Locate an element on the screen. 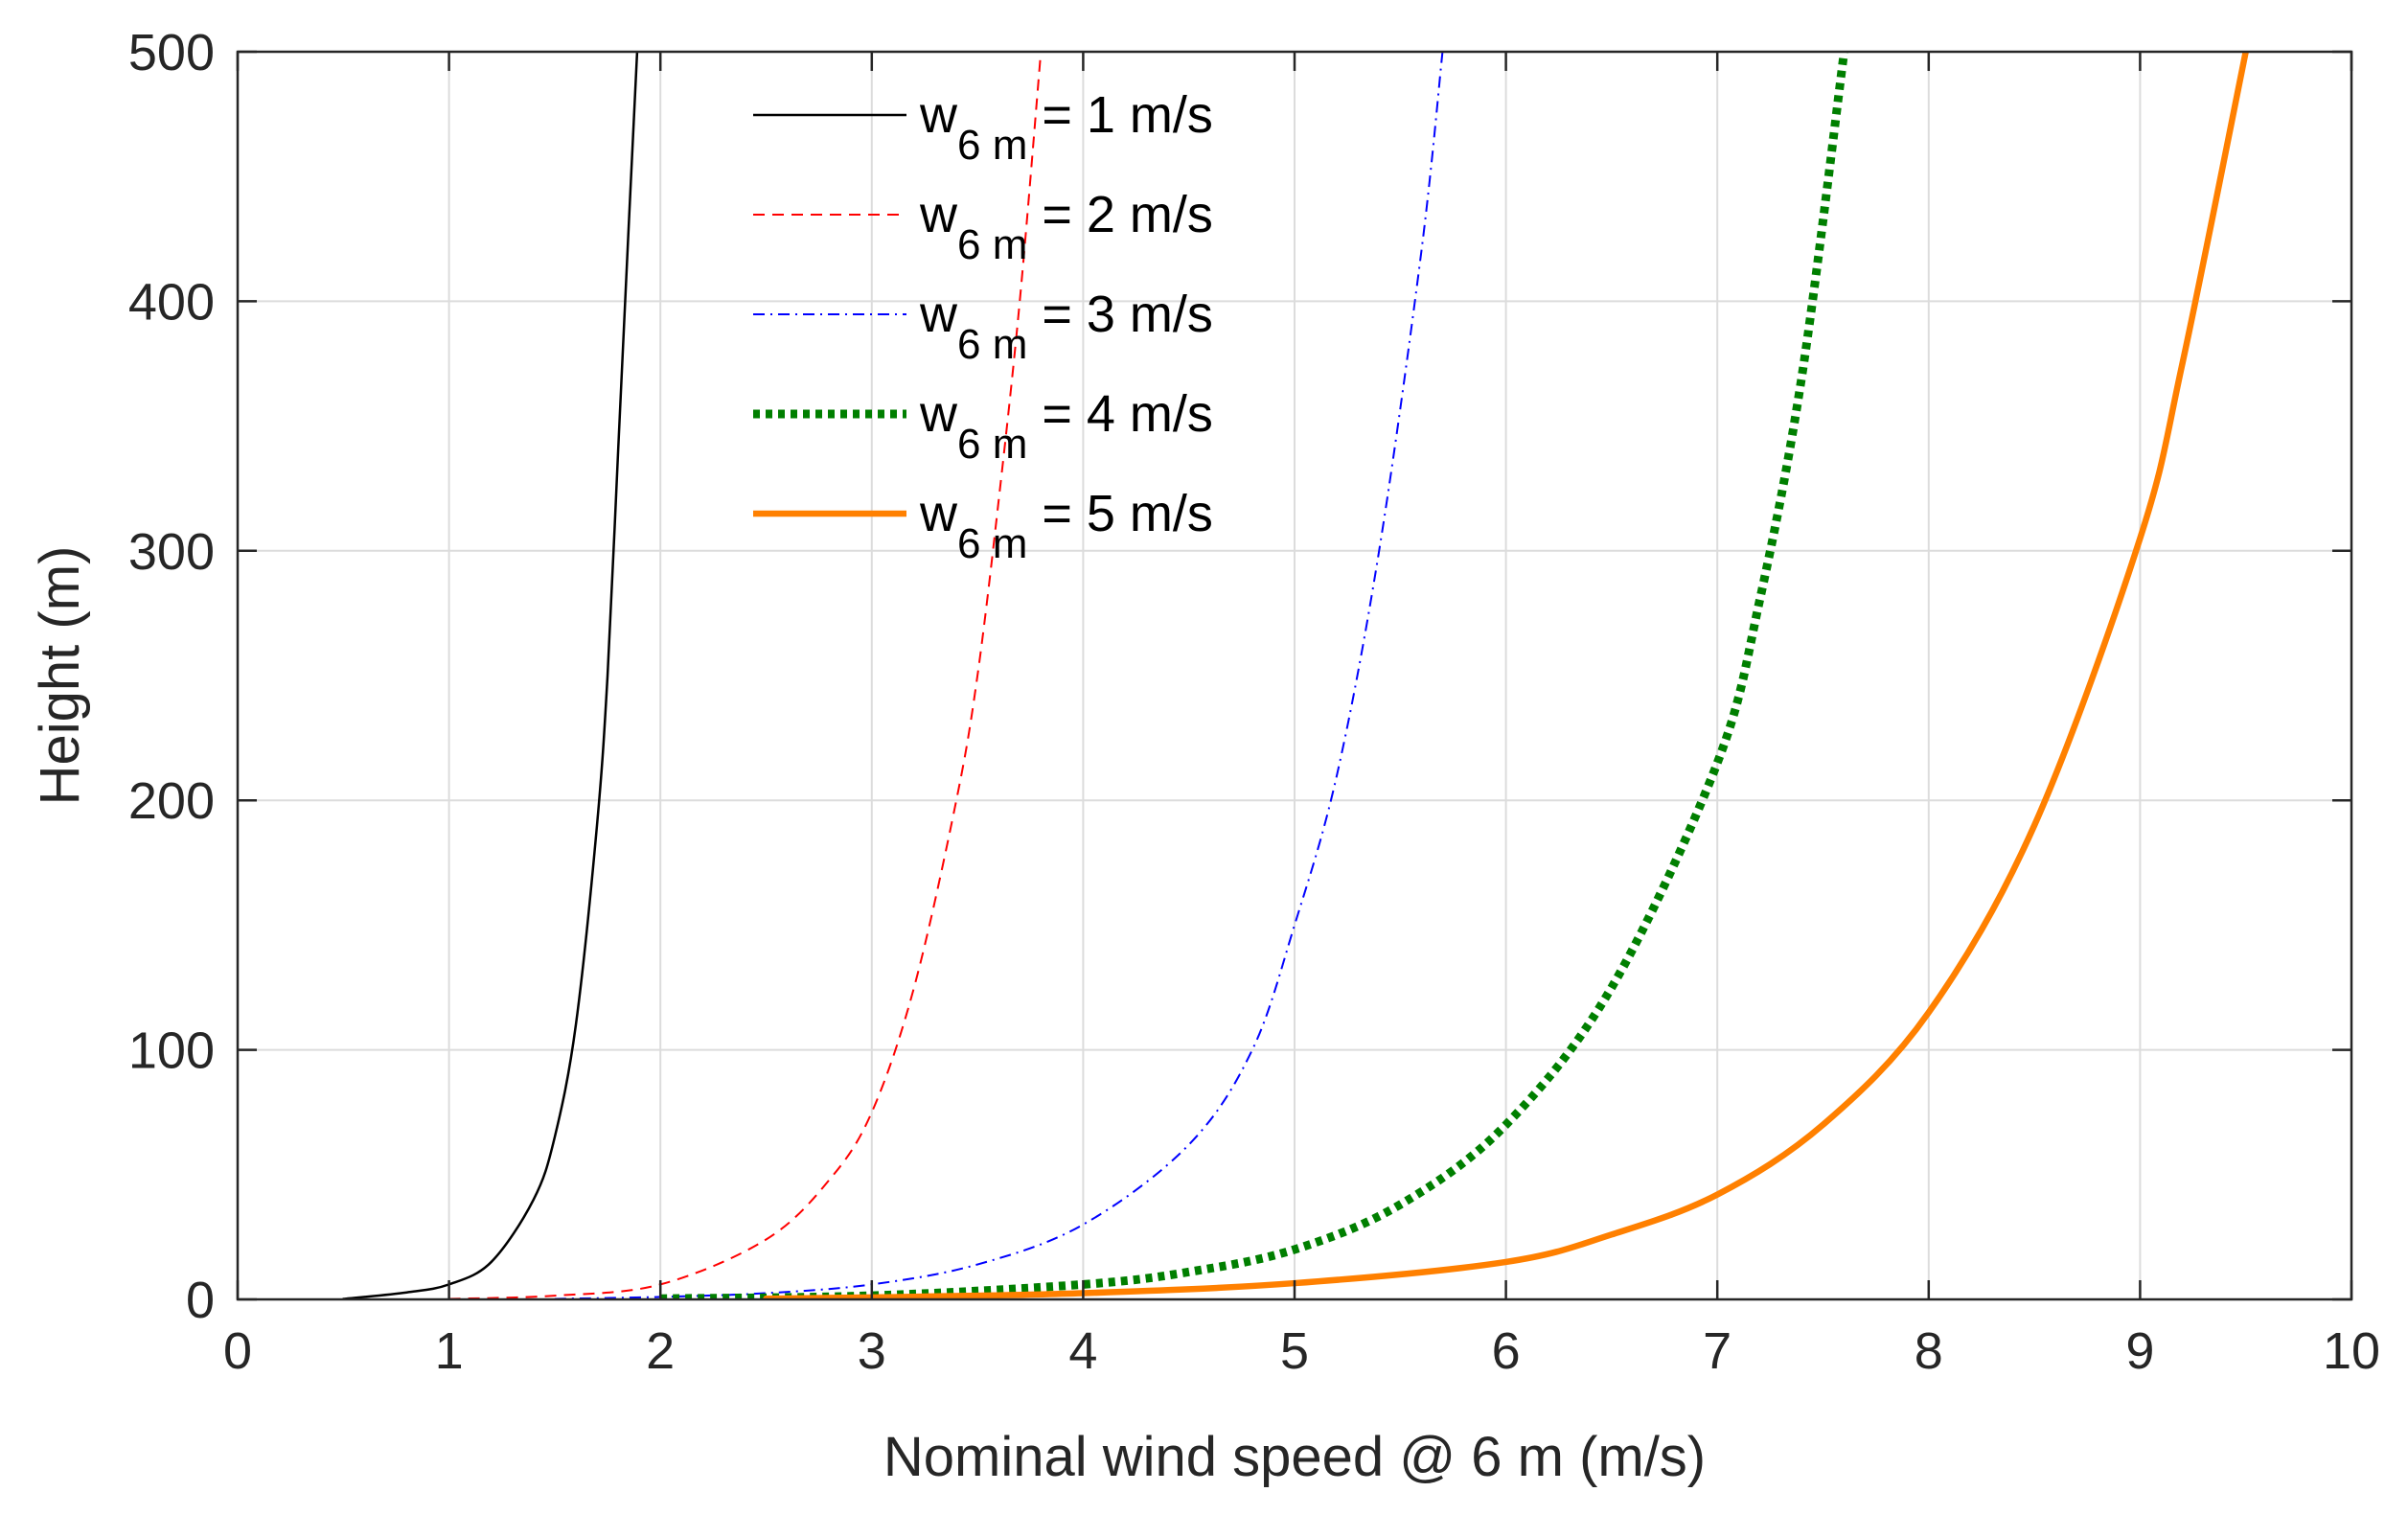 The width and height of the screenshot is (2408, 1515). x-tick-labels: 0 1 2 3 4 5 6 7 8 9 10 is located at coordinates (1301, 1351).